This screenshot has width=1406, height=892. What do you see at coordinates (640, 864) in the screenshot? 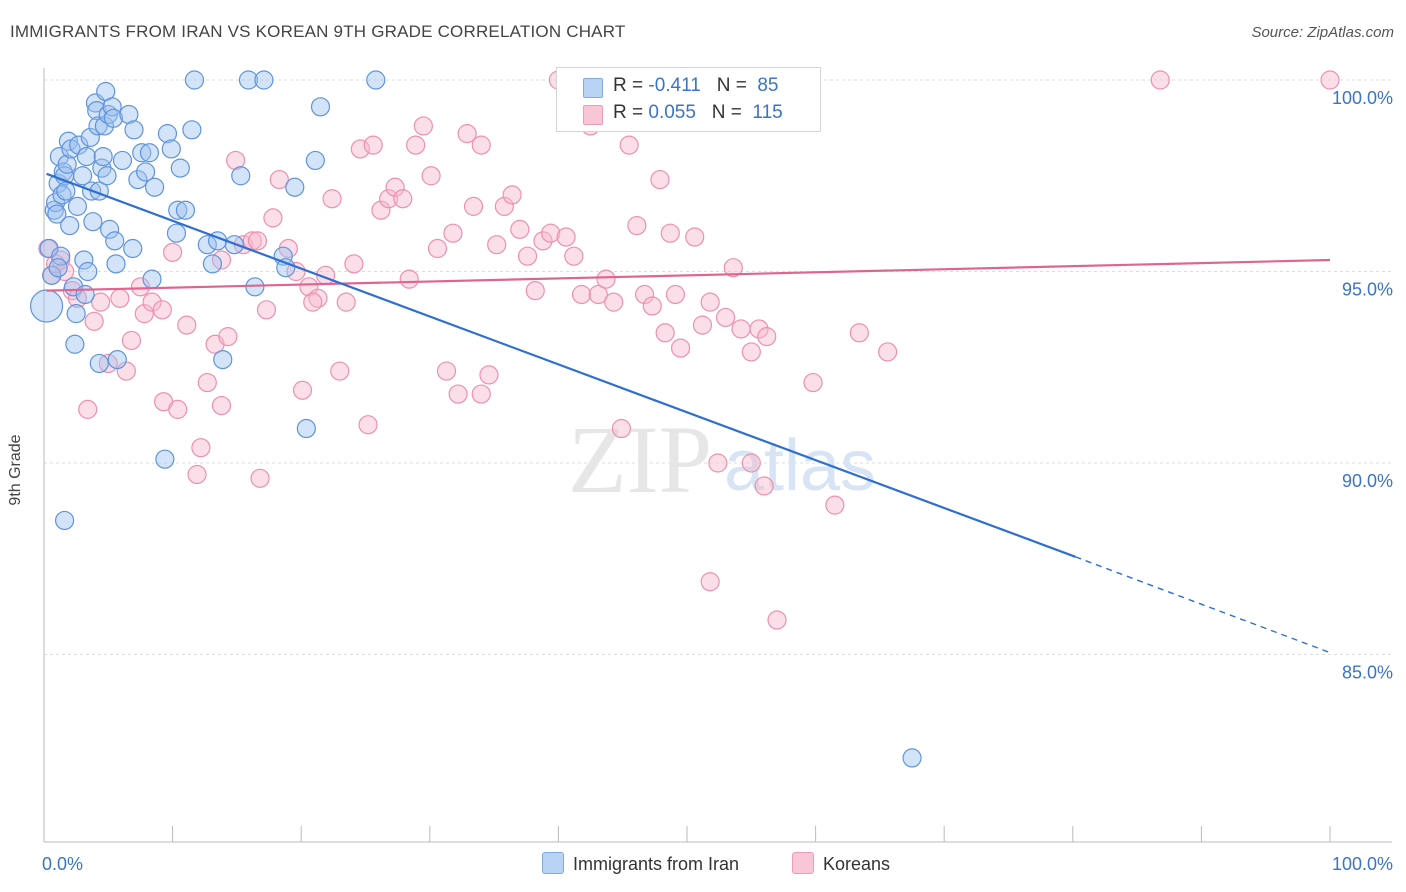
I see `bottom-legend-iran: Immigrants from Iran` at bounding box center [640, 864].